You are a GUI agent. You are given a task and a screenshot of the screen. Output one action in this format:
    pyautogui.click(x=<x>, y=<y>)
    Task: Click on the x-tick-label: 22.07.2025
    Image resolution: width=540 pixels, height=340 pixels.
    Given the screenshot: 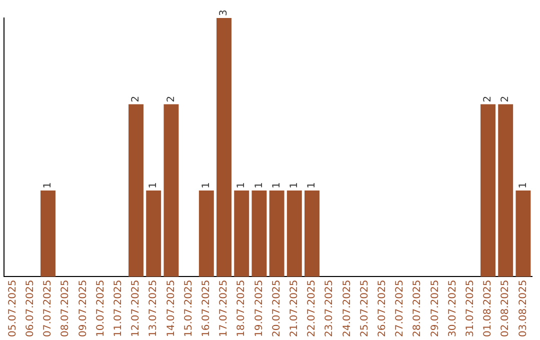 What is the action you would take?
    pyautogui.click(x=312, y=309)
    